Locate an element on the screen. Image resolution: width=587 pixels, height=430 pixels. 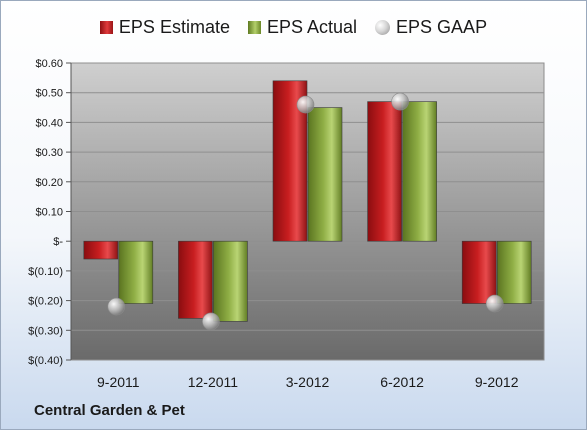
x-tick-label: 3-2012 is located at coordinates (308, 382).